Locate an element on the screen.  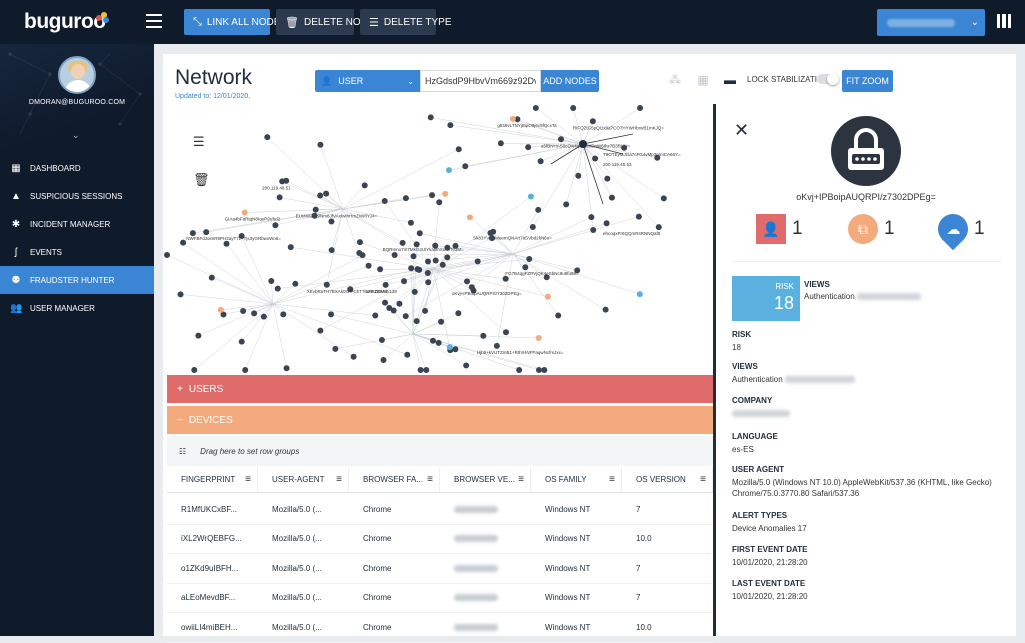
row-group-icon: ☷ is located at coordinates (182, 451).